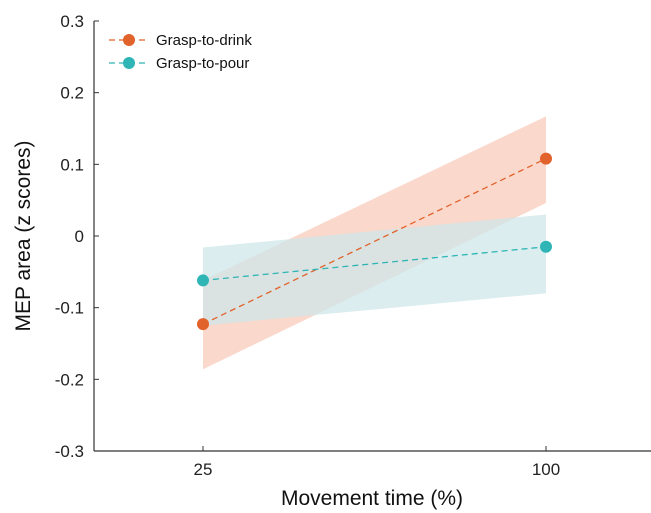  Describe the element at coordinates (79, 236) in the screenshot. I see `y-tick-label: 0` at that location.